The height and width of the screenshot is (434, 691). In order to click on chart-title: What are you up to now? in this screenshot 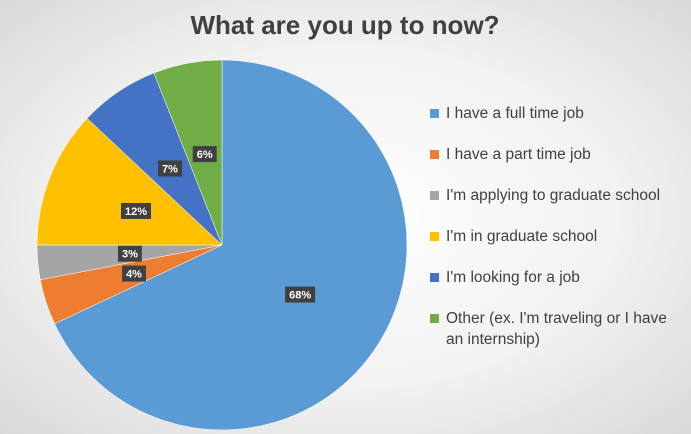, I will do `click(344, 25)`.